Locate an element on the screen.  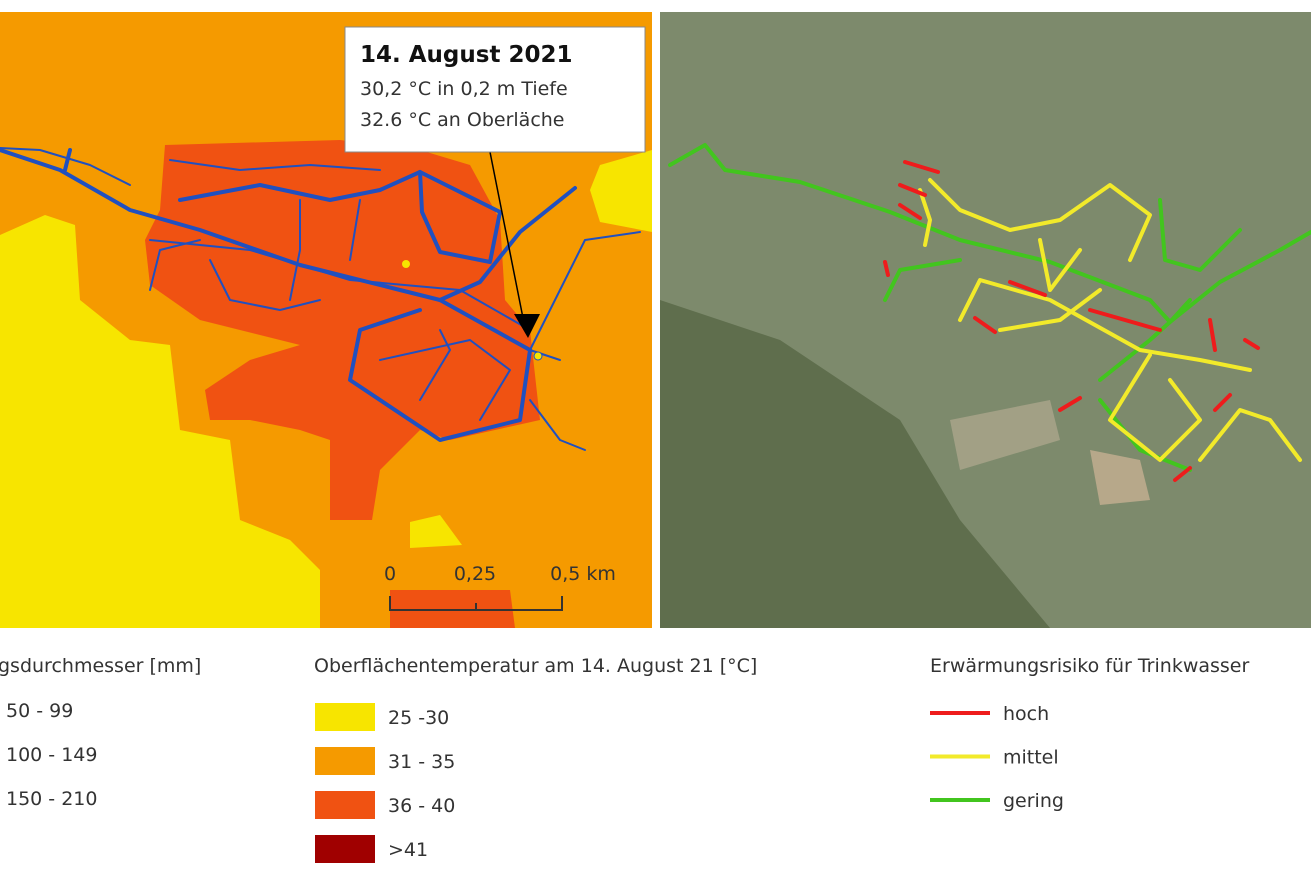
scale-label: 0,5 km is located at coordinates (583, 574).